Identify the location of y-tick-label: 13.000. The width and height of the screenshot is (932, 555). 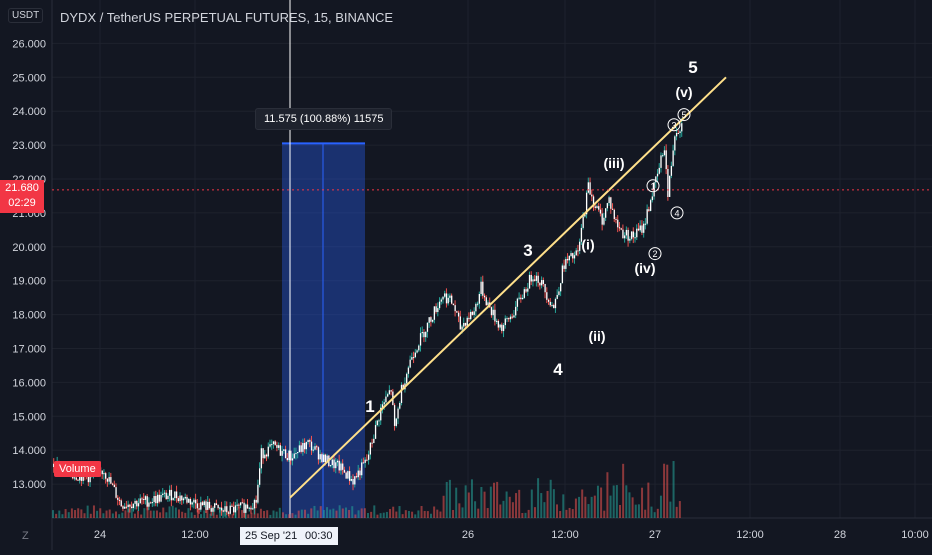
(29, 485).